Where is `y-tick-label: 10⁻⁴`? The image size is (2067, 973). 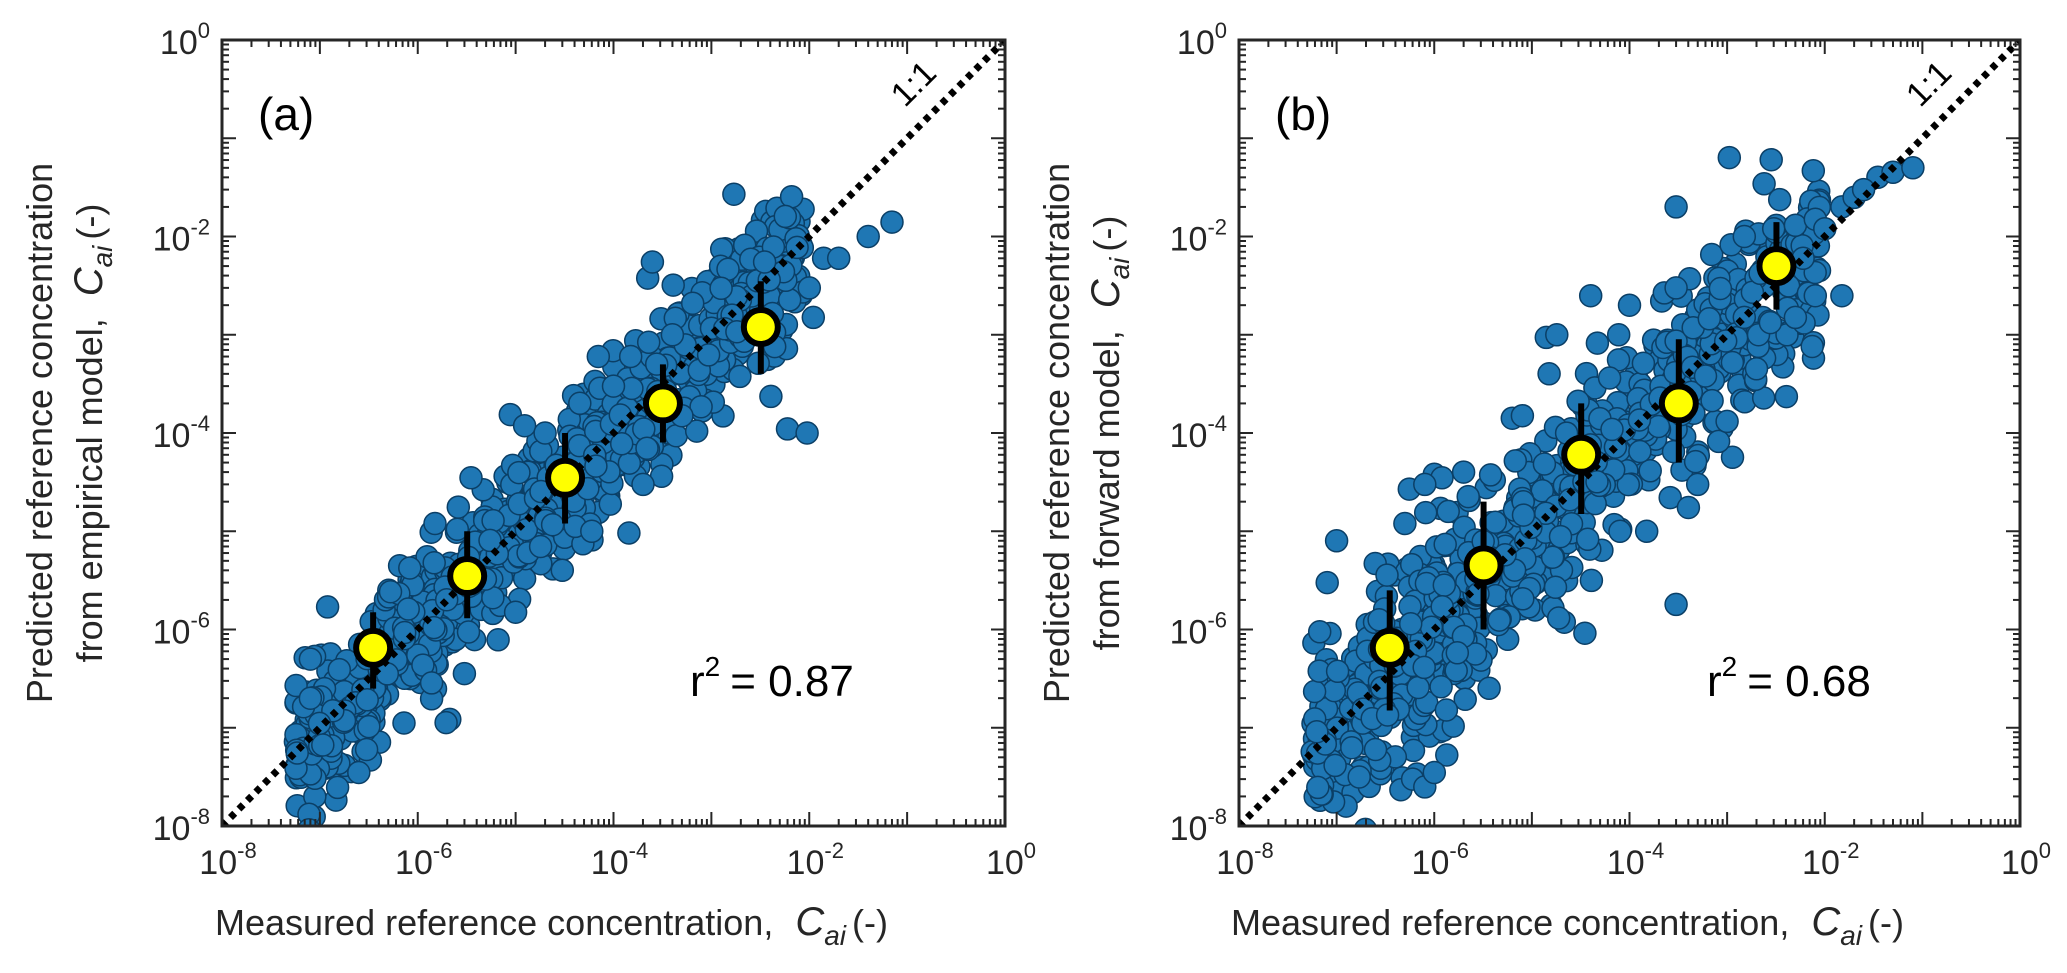 y-tick-label: 10⁻⁴ is located at coordinates (1198, 433).